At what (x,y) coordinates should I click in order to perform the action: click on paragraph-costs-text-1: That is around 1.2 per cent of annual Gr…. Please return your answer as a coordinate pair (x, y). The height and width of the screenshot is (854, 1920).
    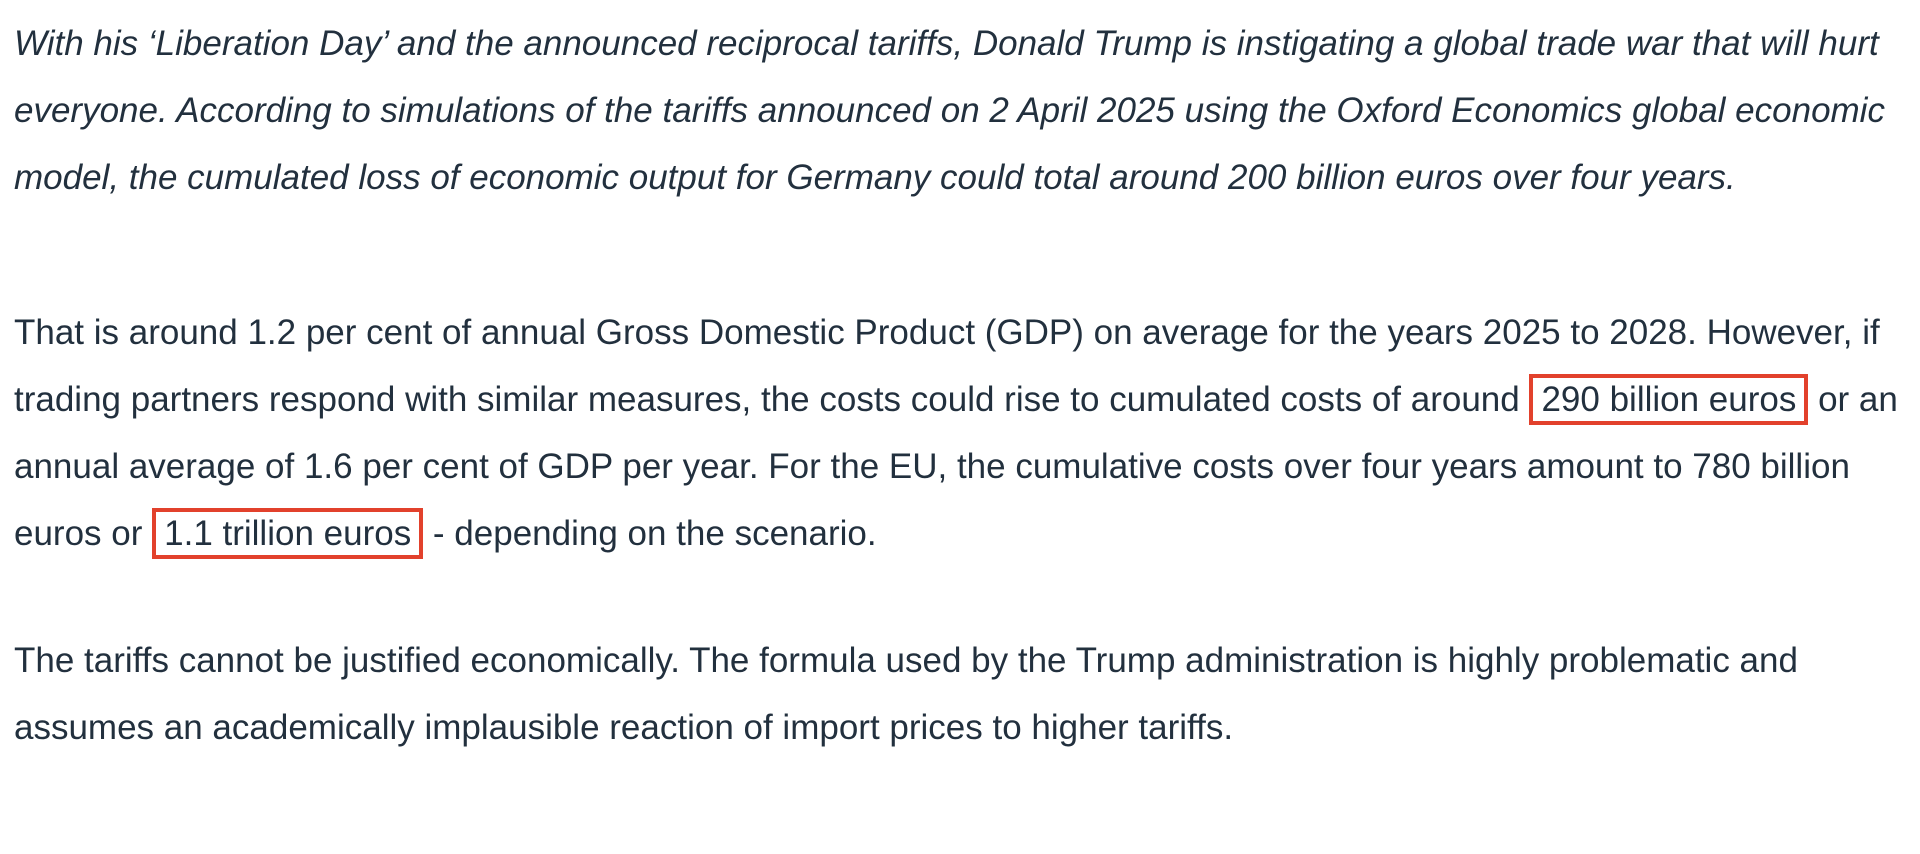
    Looking at the image, I should click on (947, 366).